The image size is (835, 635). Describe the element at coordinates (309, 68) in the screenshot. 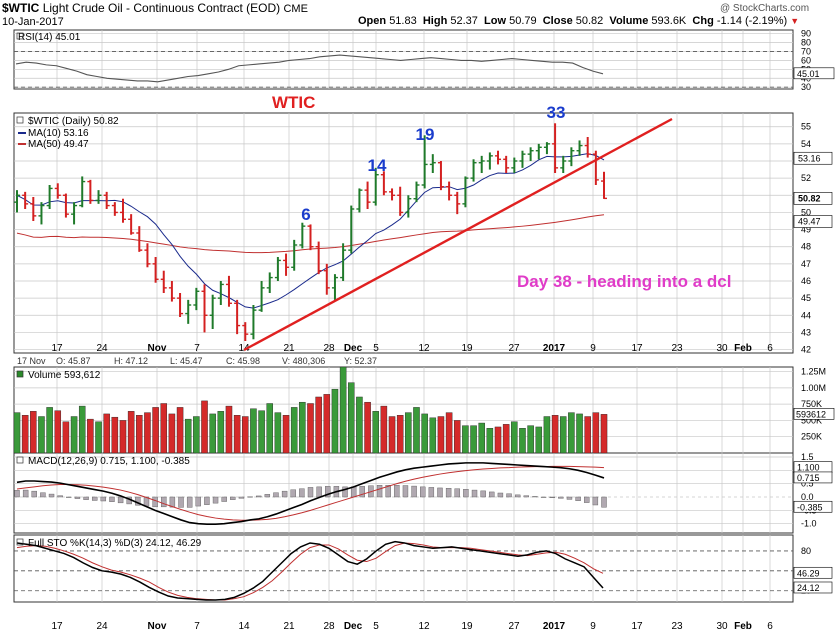

I see `rsi-line` at that location.